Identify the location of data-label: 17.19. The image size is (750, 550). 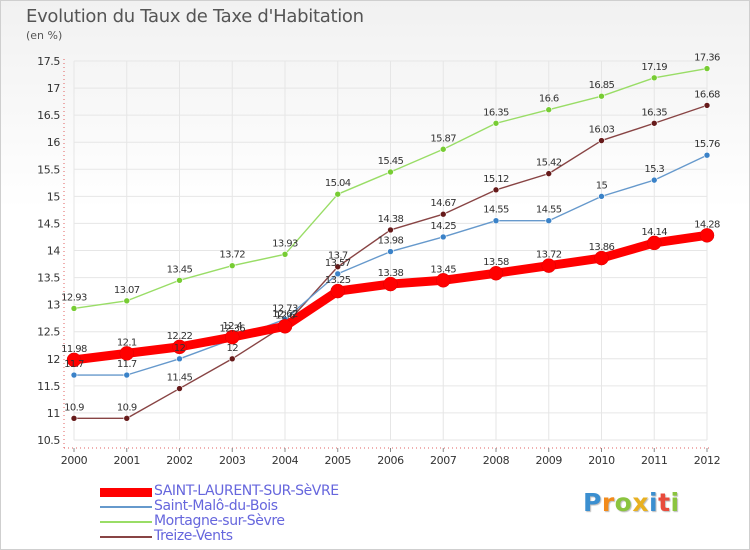
(654, 67).